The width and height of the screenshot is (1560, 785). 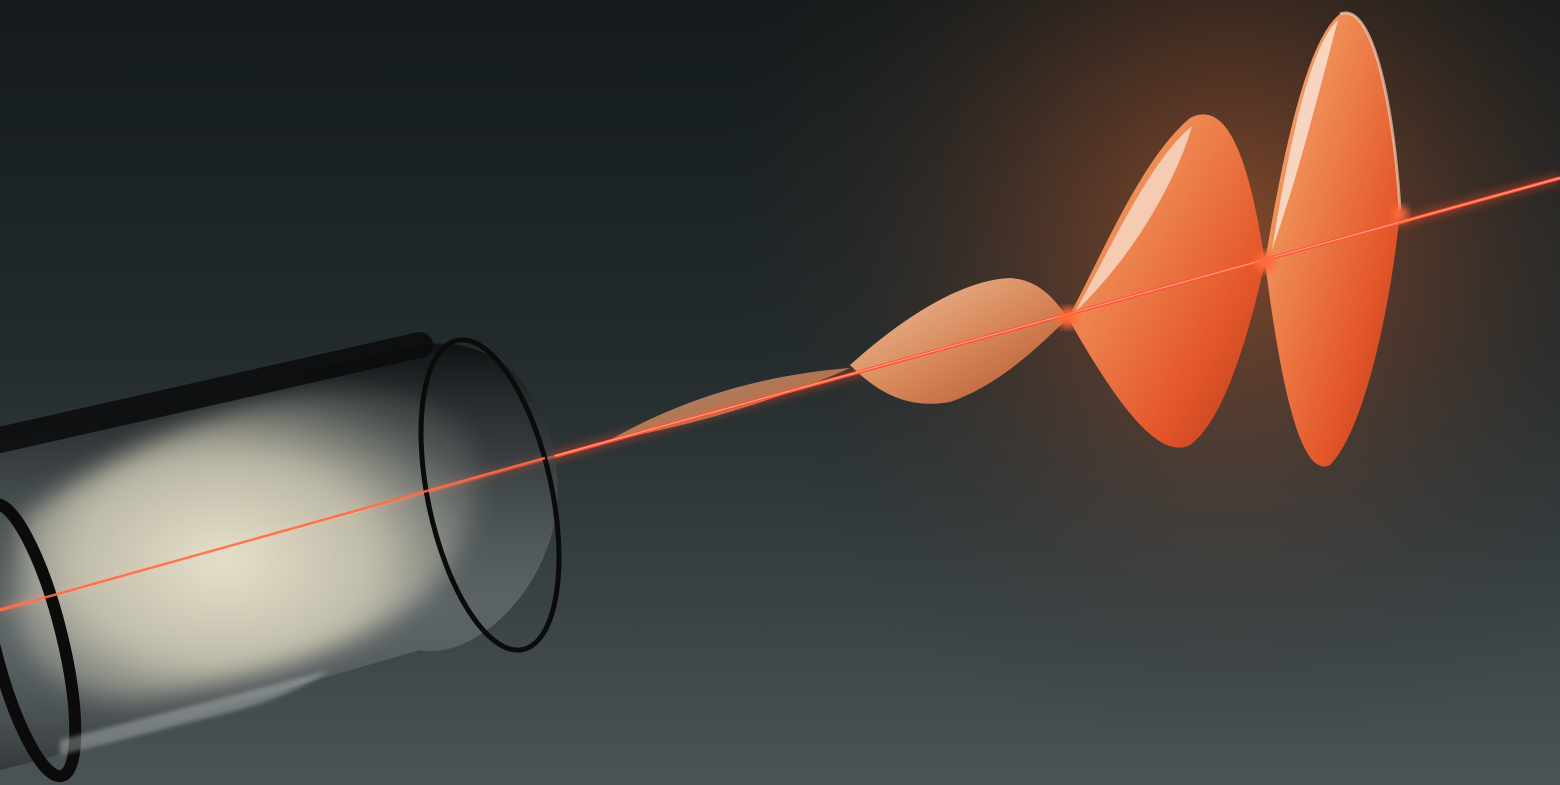 I want to click on tube-bottom-reflection, so click(x=195, y=712).